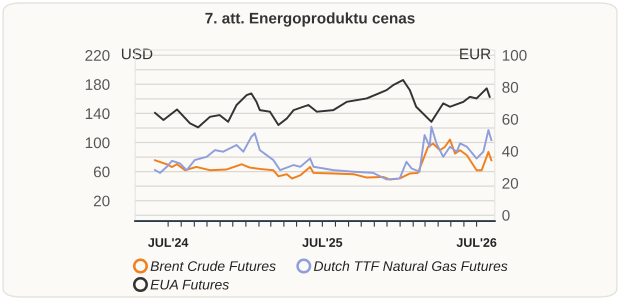 This screenshot has height=300, width=620. What do you see at coordinates (411, 266) in the screenshot?
I see `legend-label: Dutch TTF Natural Gas Futures` at bounding box center [411, 266].